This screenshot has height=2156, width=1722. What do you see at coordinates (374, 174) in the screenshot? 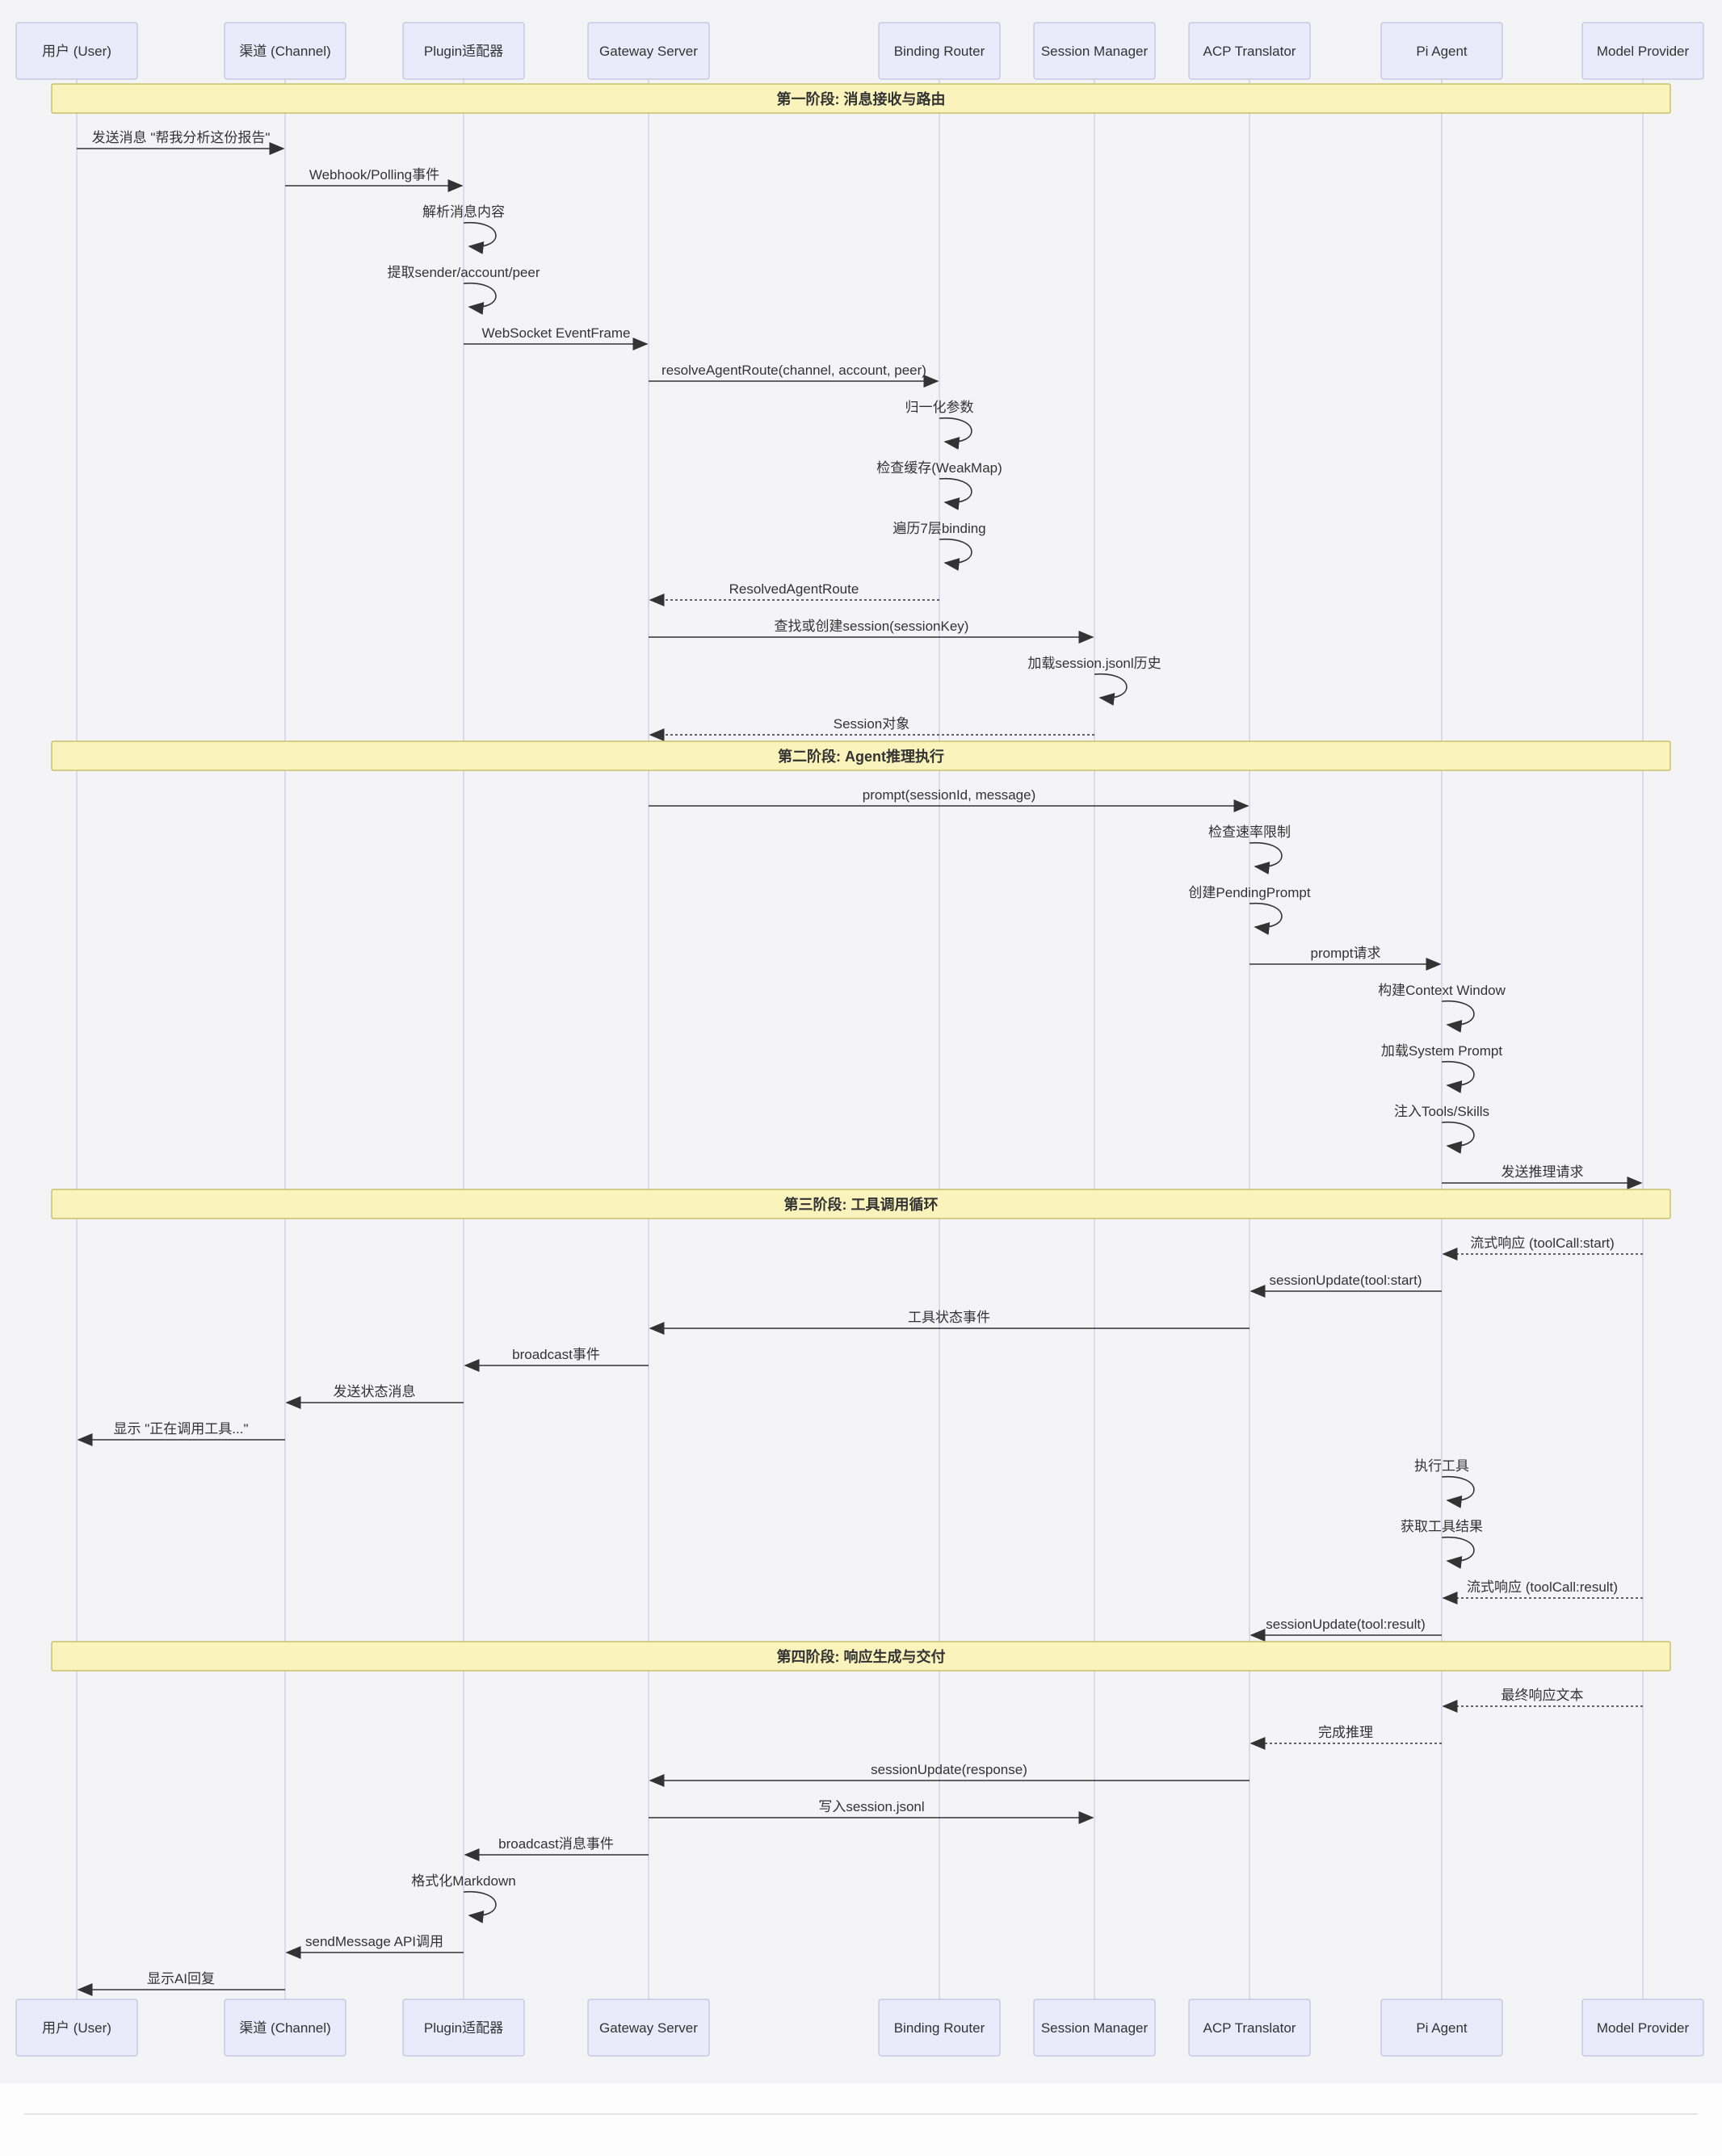
I see `message-label: Webhook/Polling事件` at bounding box center [374, 174].